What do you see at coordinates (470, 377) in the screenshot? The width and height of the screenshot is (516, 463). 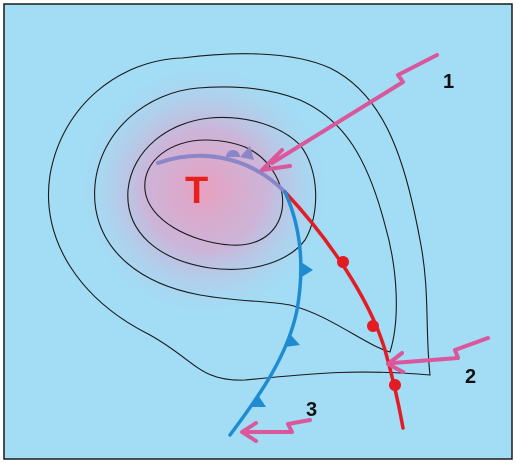 I see `arrow-2-label: 2` at bounding box center [470, 377].